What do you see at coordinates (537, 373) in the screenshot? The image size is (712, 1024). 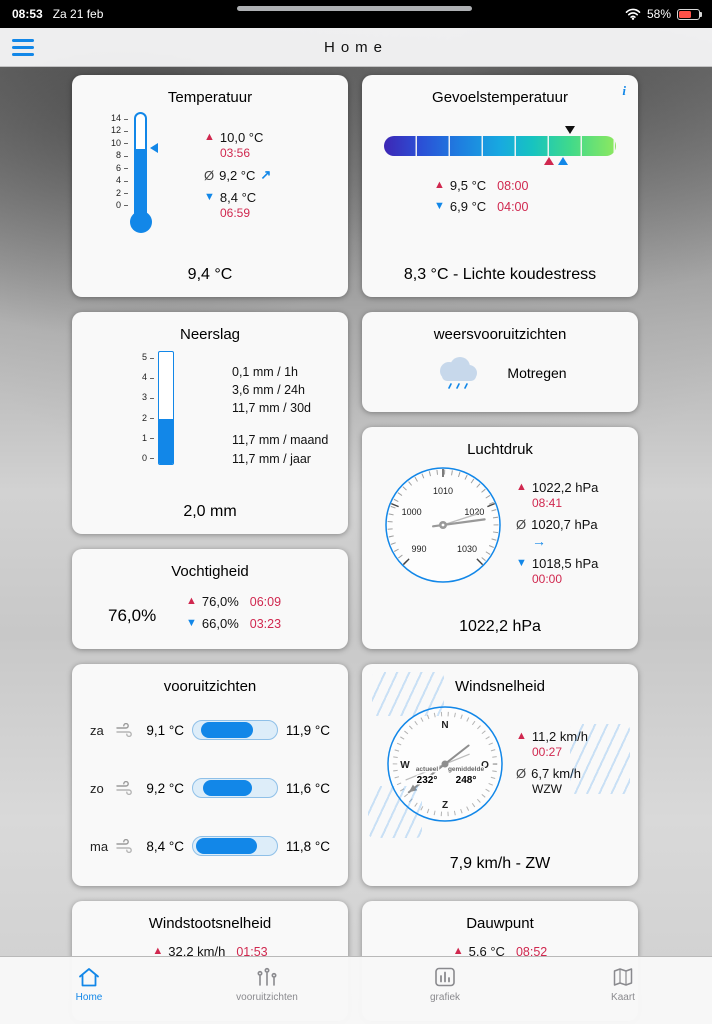 I see `forecast-text: Motregen` at bounding box center [537, 373].